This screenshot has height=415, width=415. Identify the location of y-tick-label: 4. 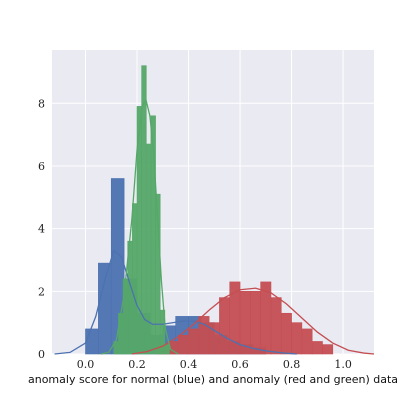
(41, 229).